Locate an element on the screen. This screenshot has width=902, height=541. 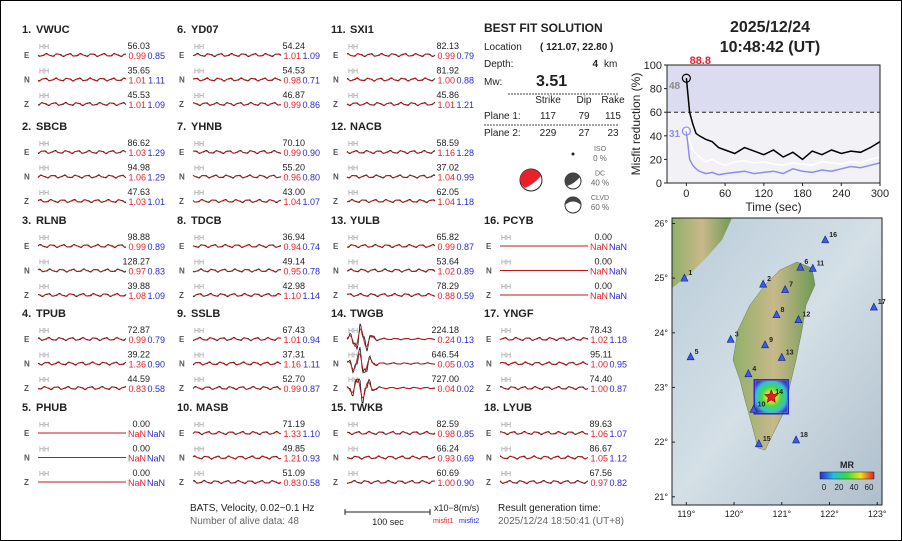
amplitude: 95.11 is located at coordinates (601, 355).